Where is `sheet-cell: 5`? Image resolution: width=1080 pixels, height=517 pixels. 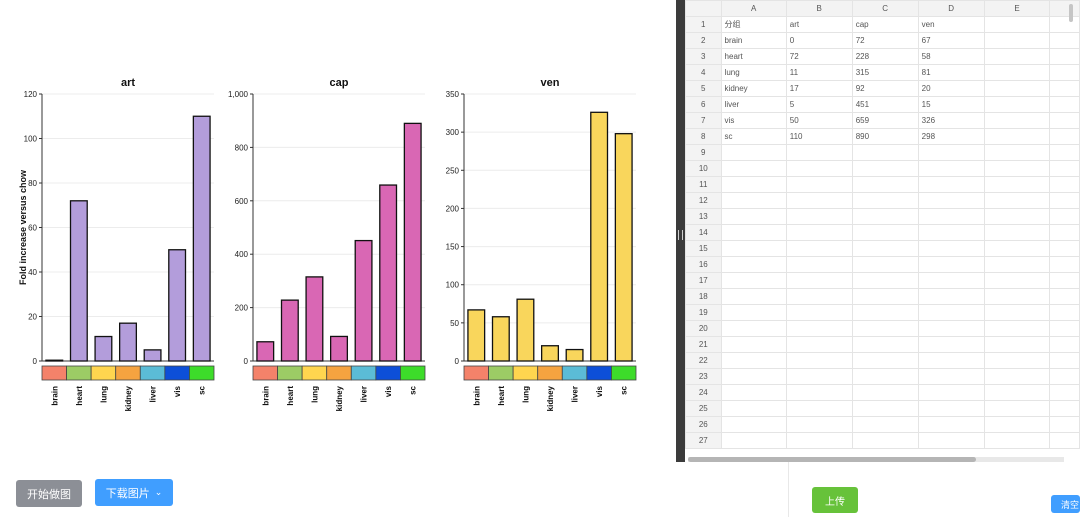
sheet-cell: 5 is located at coordinates (819, 104).